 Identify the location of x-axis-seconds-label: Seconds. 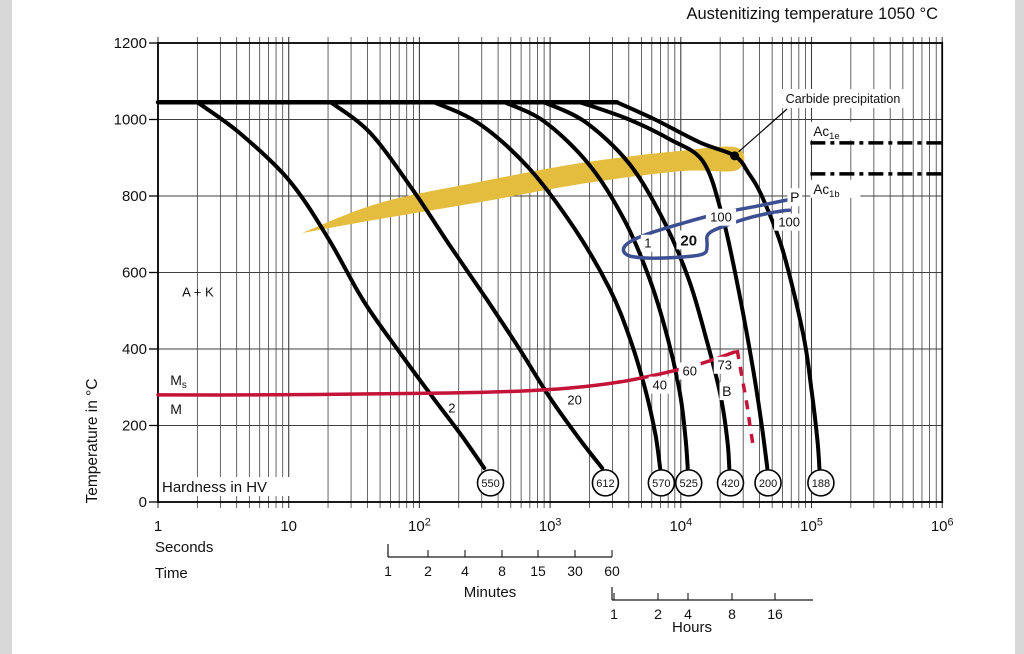
(184, 547).